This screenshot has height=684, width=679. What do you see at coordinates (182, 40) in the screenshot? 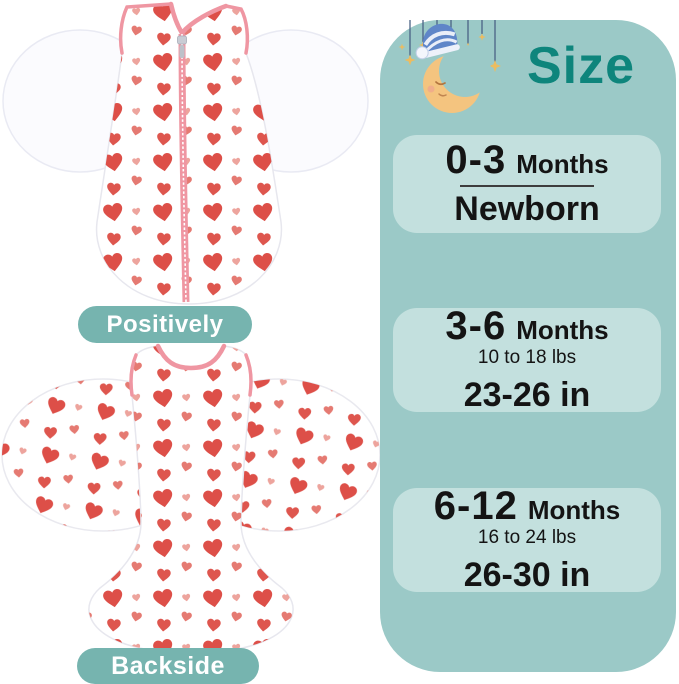
I see `zipper-slider` at bounding box center [182, 40].